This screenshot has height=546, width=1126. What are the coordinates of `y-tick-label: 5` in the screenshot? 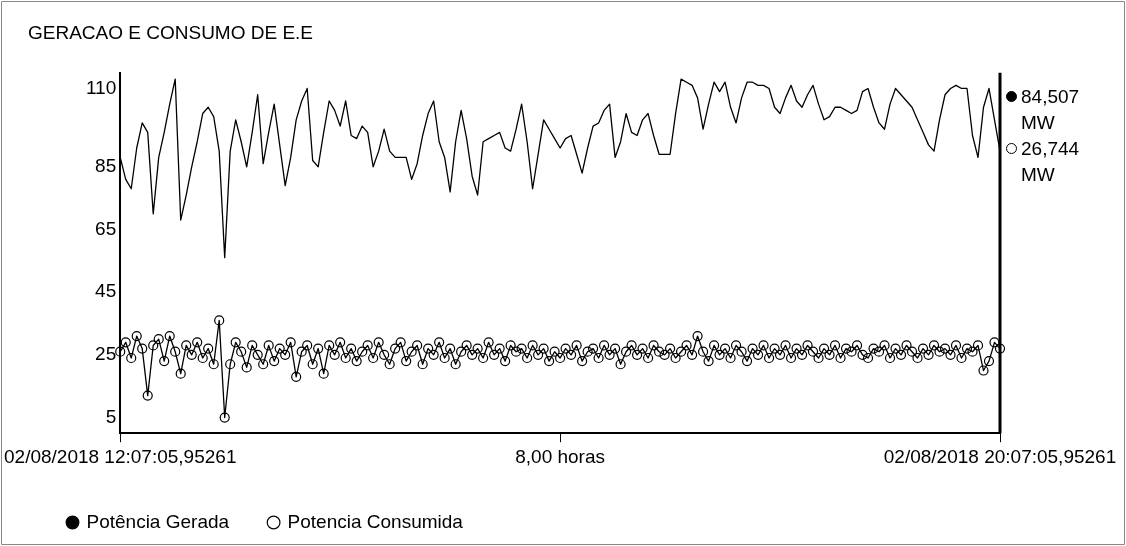 It's located at (111, 416).